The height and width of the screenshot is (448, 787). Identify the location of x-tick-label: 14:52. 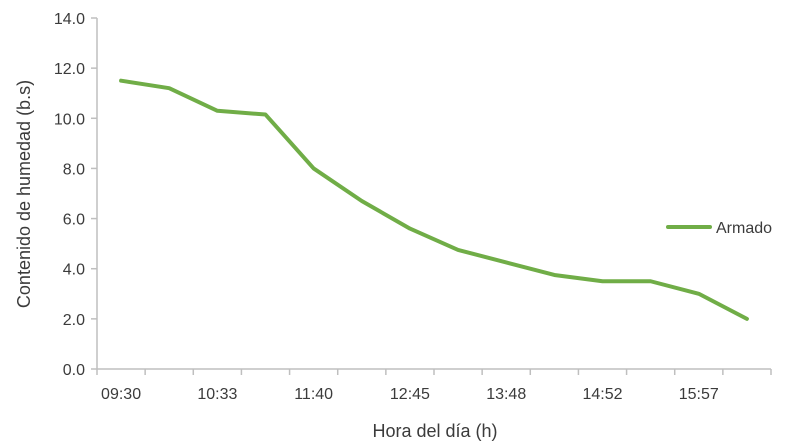
(602, 394).